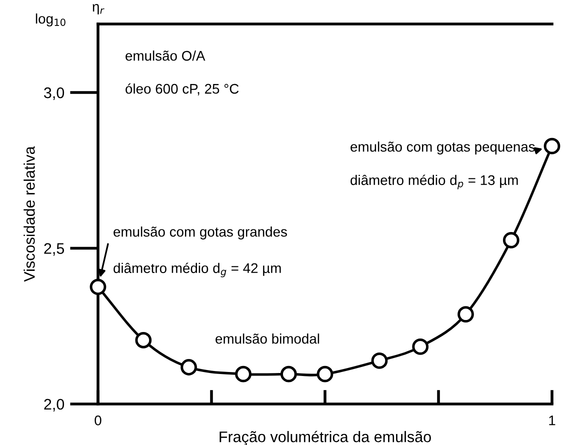 The height and width of the screenshot is (445, 566). I want to click on y-tick-label: 2,5, so click(54, 249).